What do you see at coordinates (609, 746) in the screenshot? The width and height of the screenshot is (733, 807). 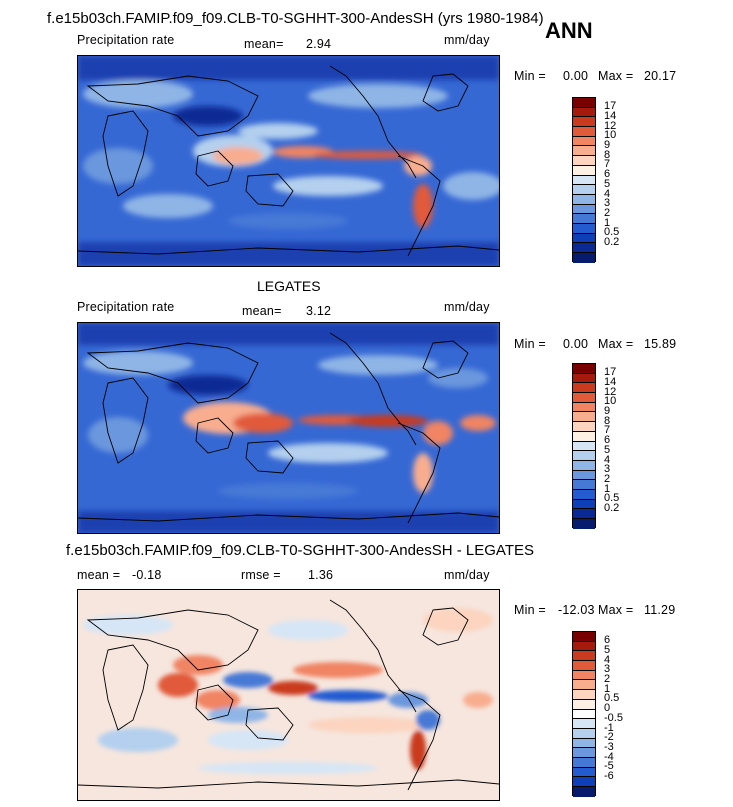 I see `colorbar-tick-label: -3` at bounding box center [609, 746].